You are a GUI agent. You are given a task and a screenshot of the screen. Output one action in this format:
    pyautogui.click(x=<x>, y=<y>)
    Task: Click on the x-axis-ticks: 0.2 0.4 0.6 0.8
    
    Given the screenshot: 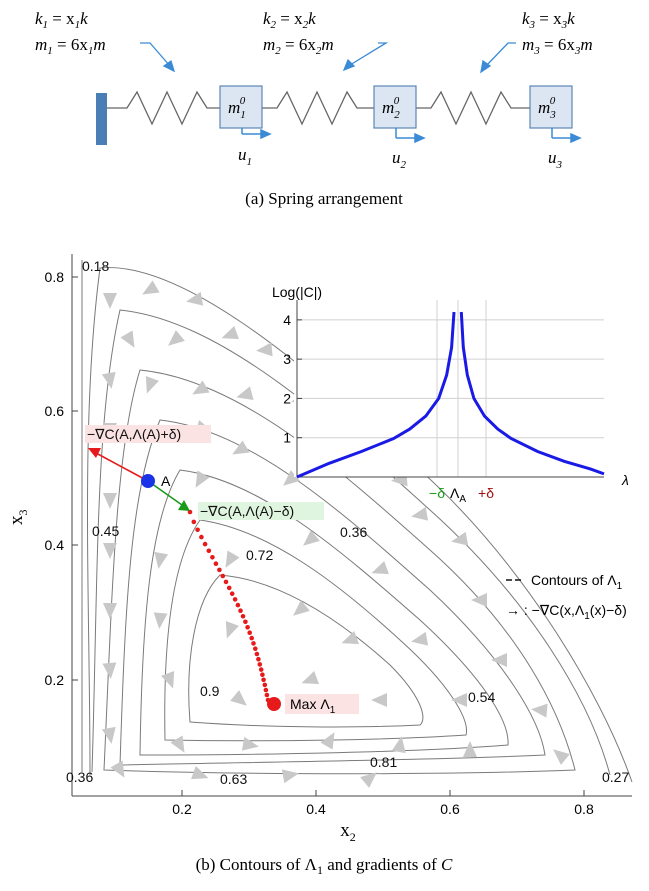 What is the action you would take?
    pyautogui.click(x=383, y=803)
    